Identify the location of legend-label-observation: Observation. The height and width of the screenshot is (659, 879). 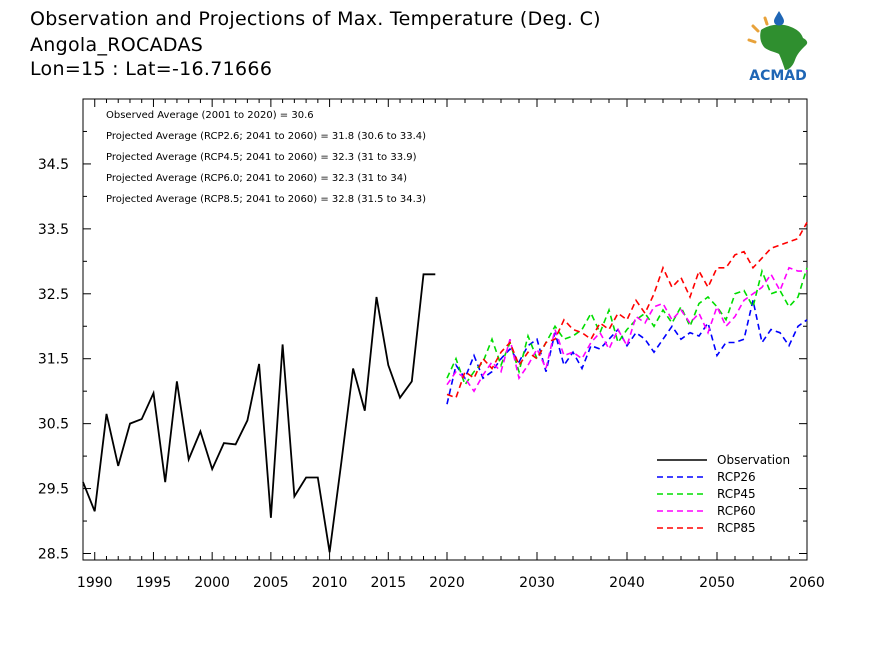
(753, 460).